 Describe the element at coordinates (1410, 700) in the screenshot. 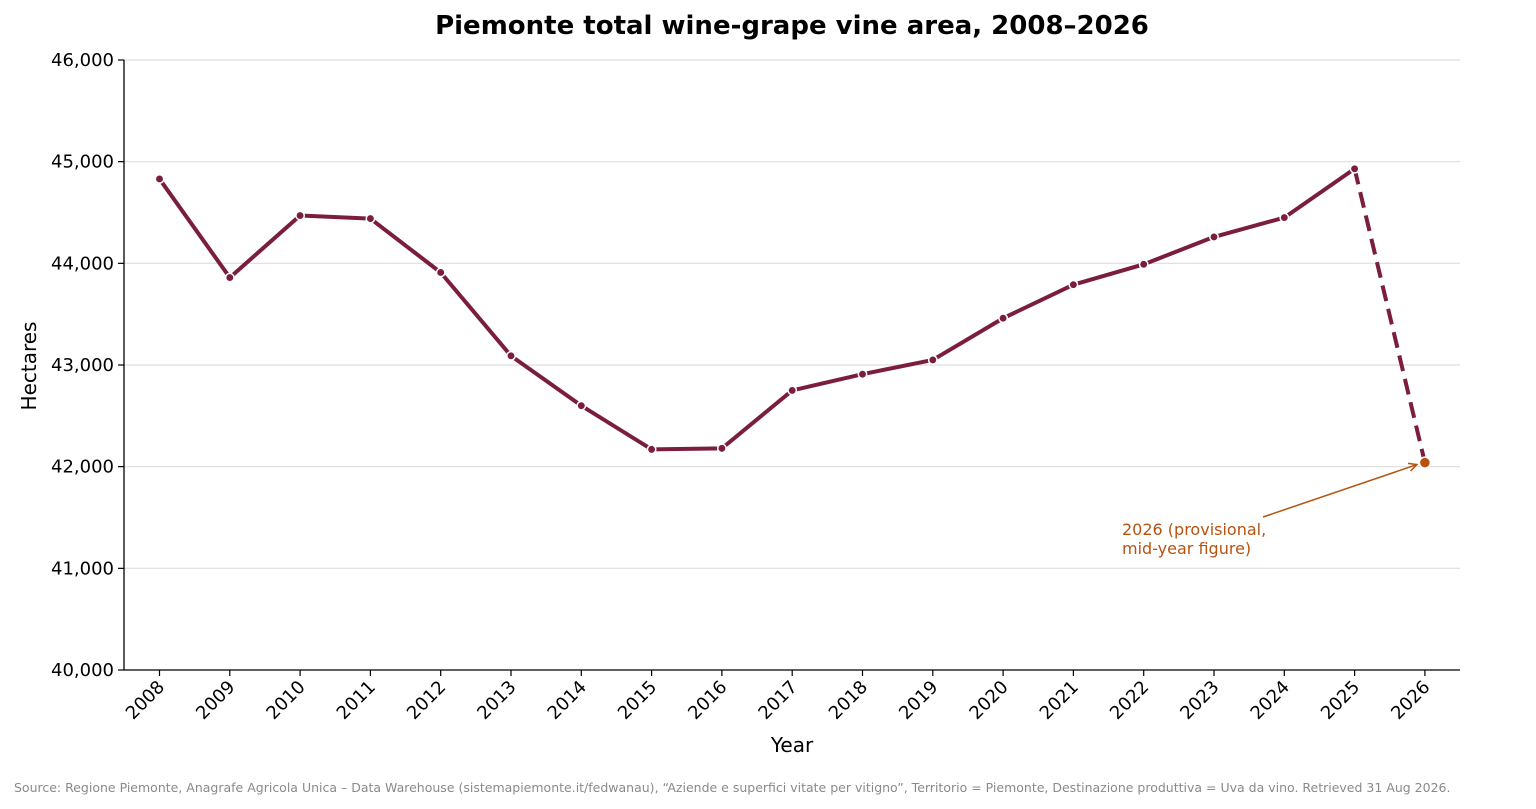

I see `x-tick-label: 2026` at that location.